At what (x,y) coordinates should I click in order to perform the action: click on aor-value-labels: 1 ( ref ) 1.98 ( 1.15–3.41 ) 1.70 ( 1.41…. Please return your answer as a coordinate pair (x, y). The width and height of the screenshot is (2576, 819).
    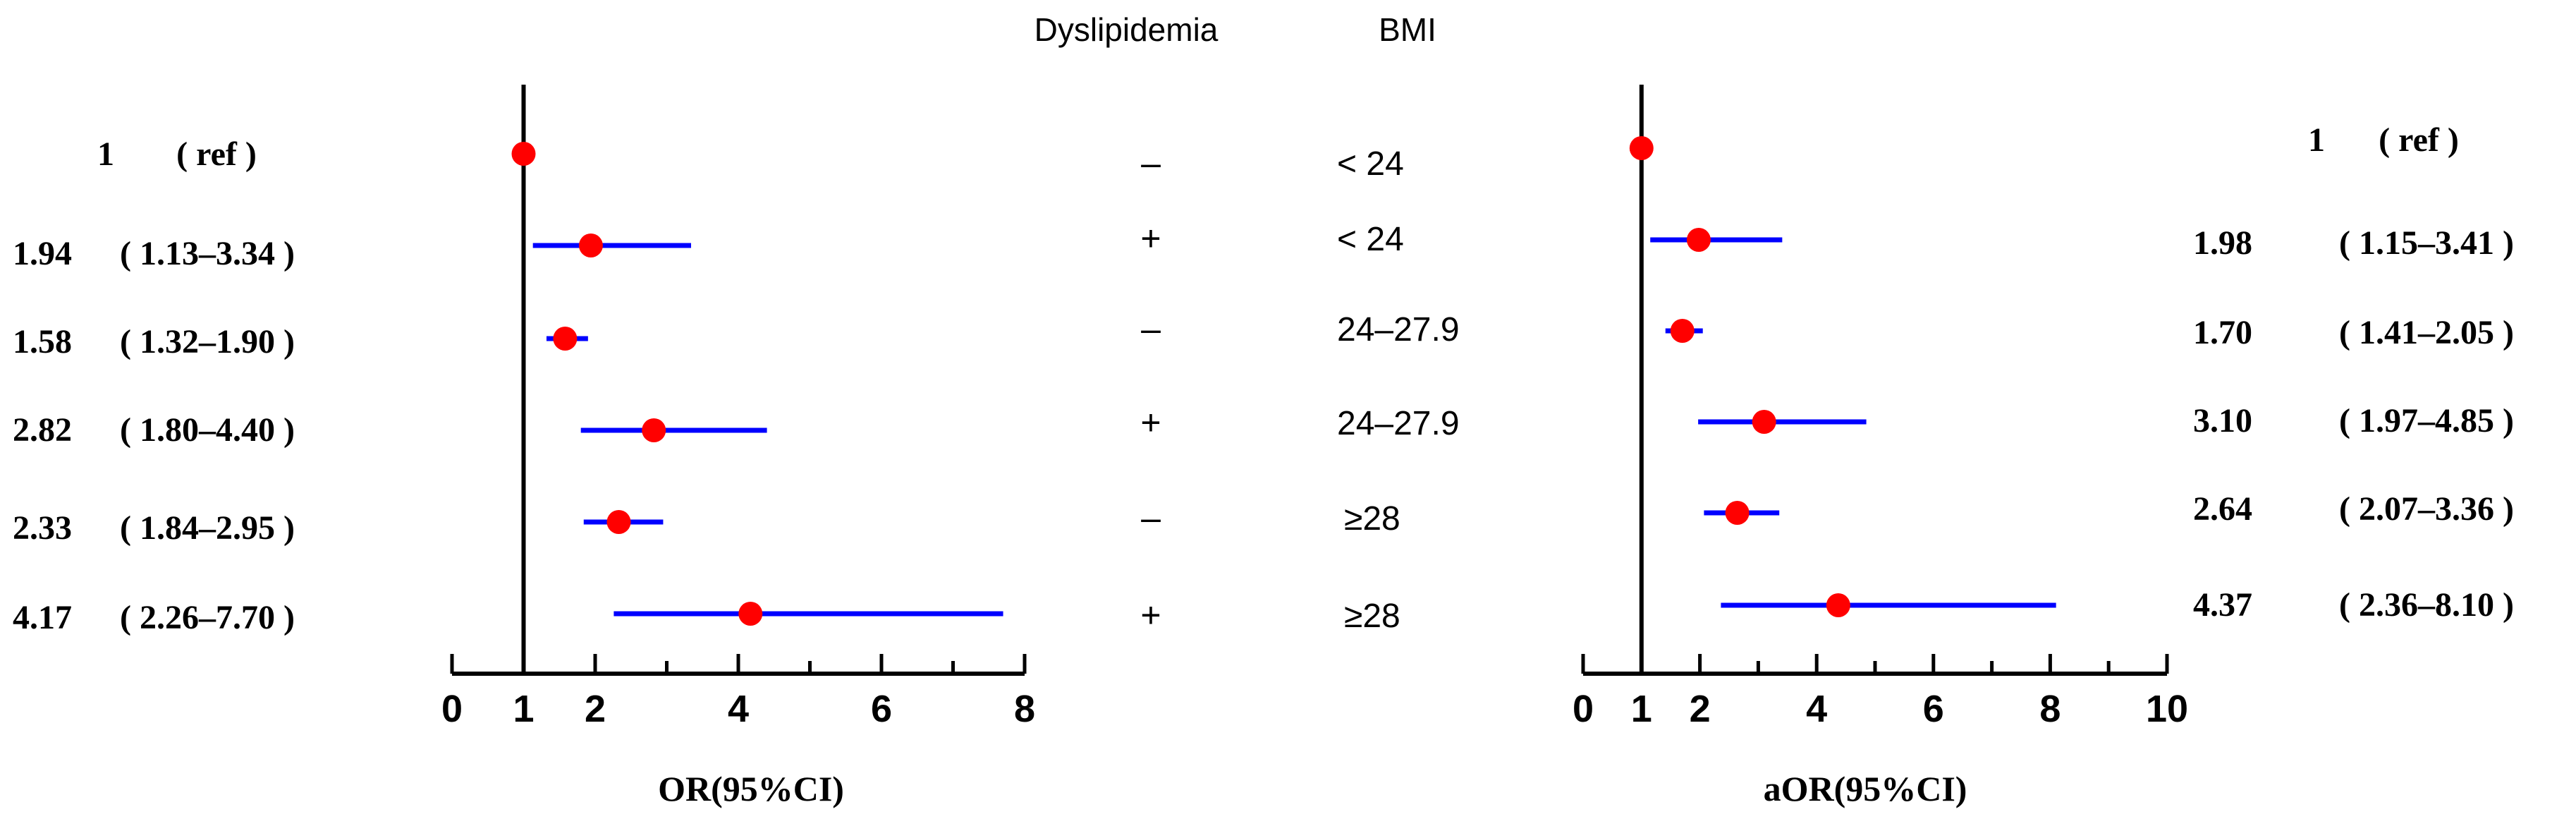
    Looking at the image, I should click on (2353, 373).